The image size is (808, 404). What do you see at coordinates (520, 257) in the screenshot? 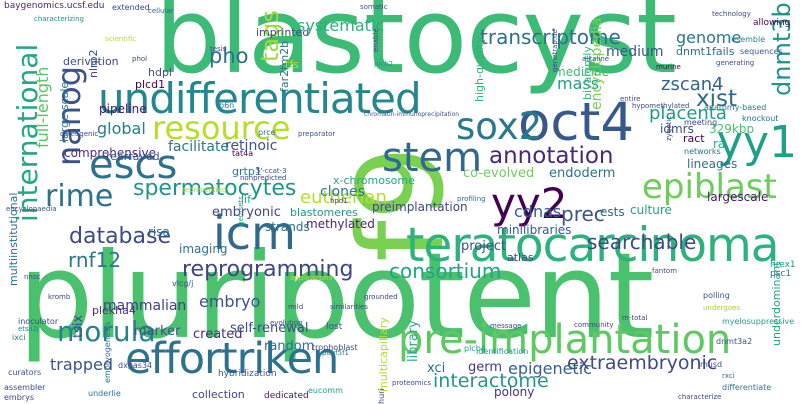
I see `word: atlas` at bounding box center [520, 257].